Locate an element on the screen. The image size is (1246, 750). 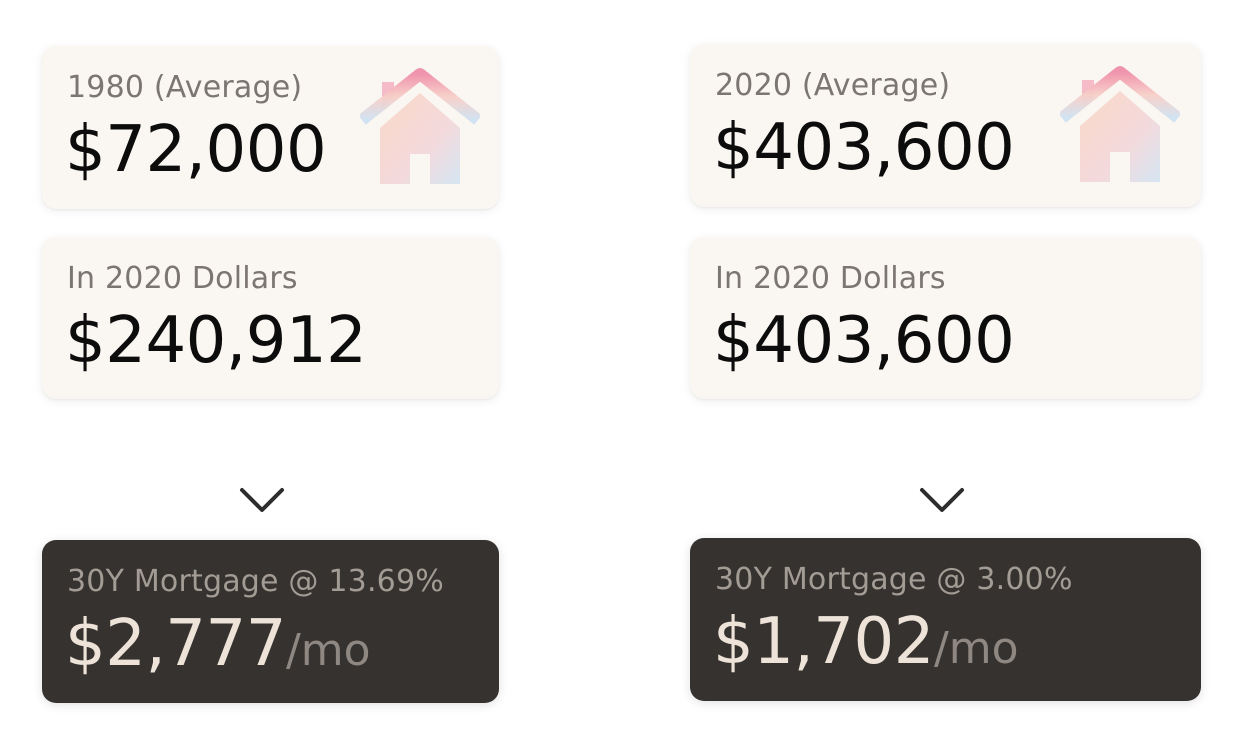
mortgage-payment-line: $2,777/mo is located at coordinates (218, 644).